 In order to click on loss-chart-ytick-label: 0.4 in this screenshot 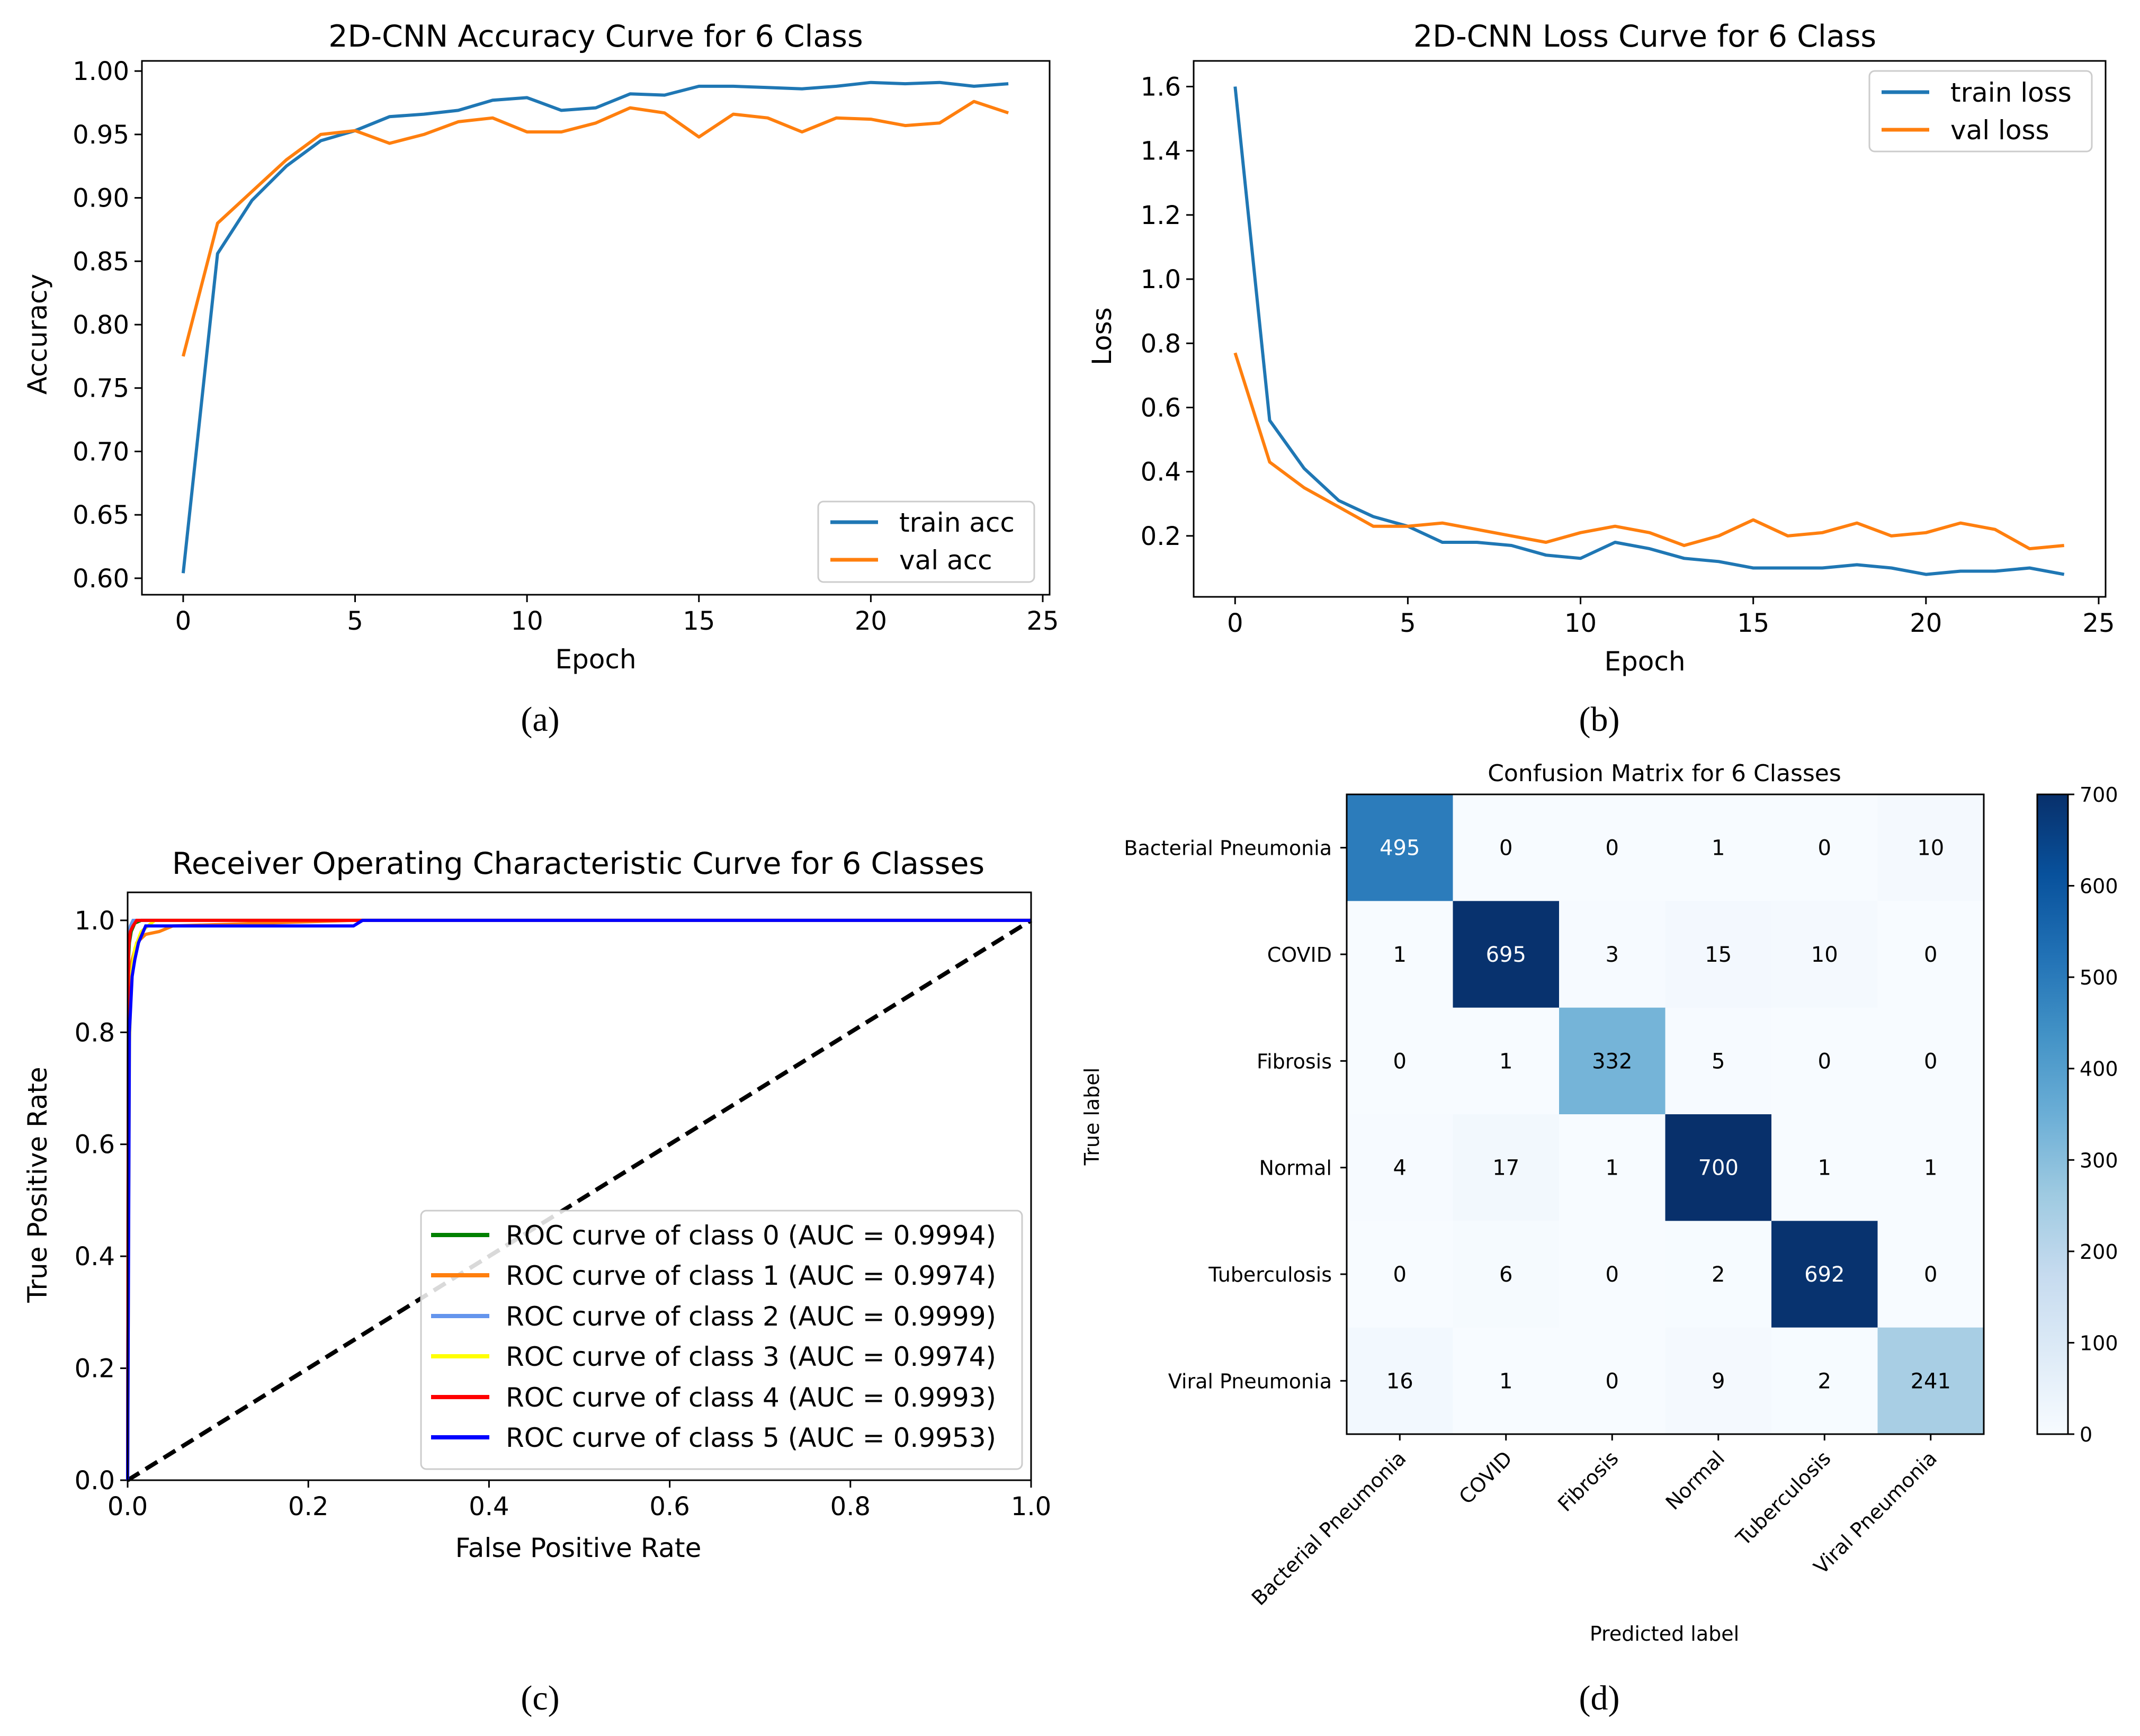, I will do `click(1161, 473)`.